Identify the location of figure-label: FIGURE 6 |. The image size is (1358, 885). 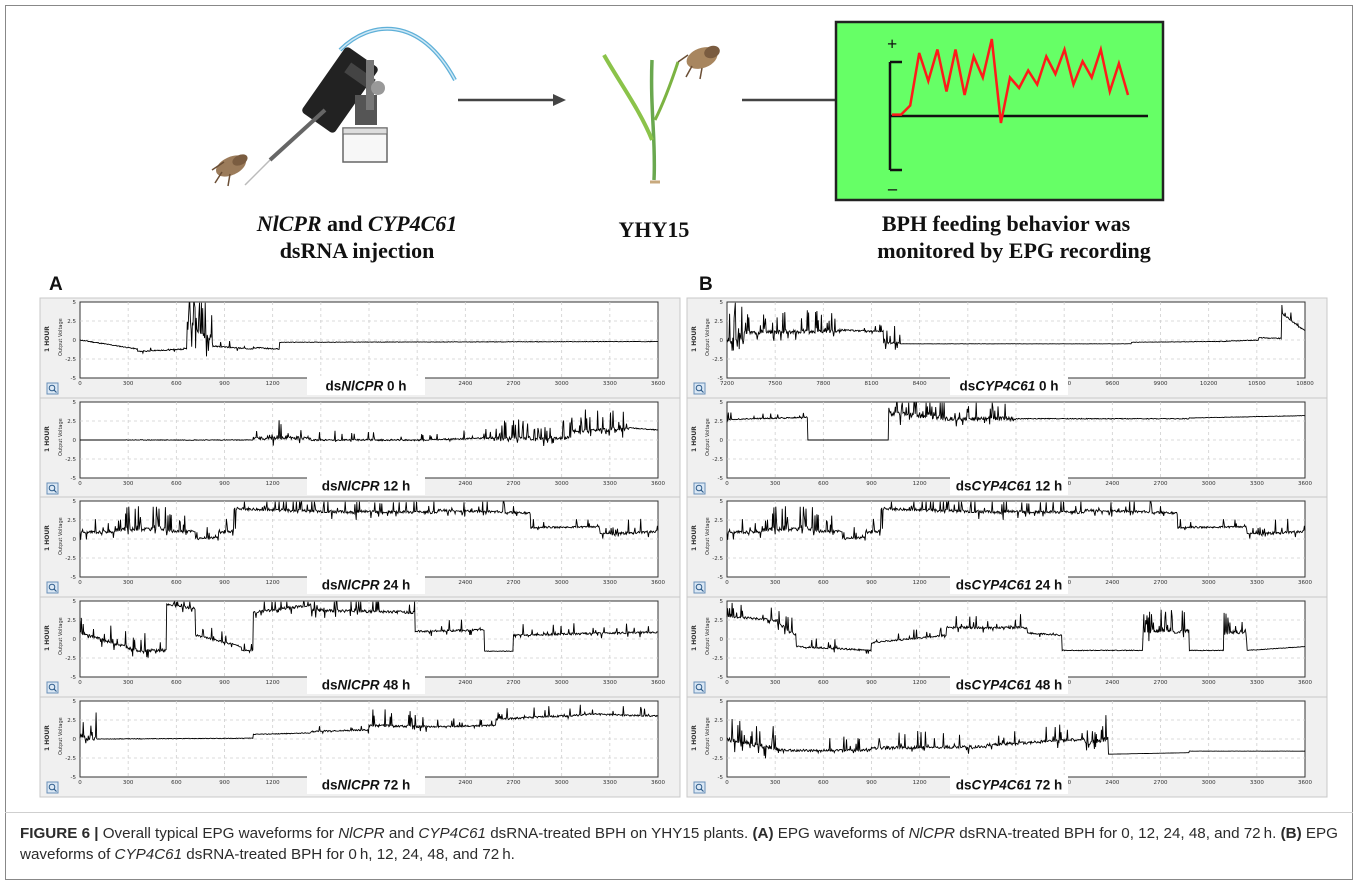
(59, 833).